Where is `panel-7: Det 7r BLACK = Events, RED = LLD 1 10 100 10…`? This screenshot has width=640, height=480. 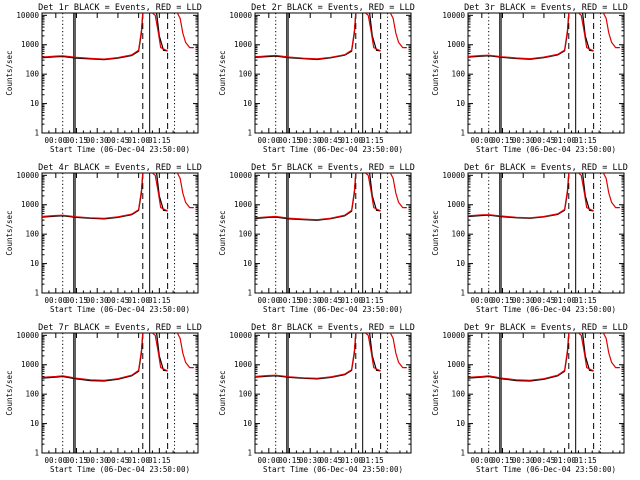
panel-7: Det 7r BLACK = Events, RED = LLD 1 10 100 10… is located at coordinates (103, 398).